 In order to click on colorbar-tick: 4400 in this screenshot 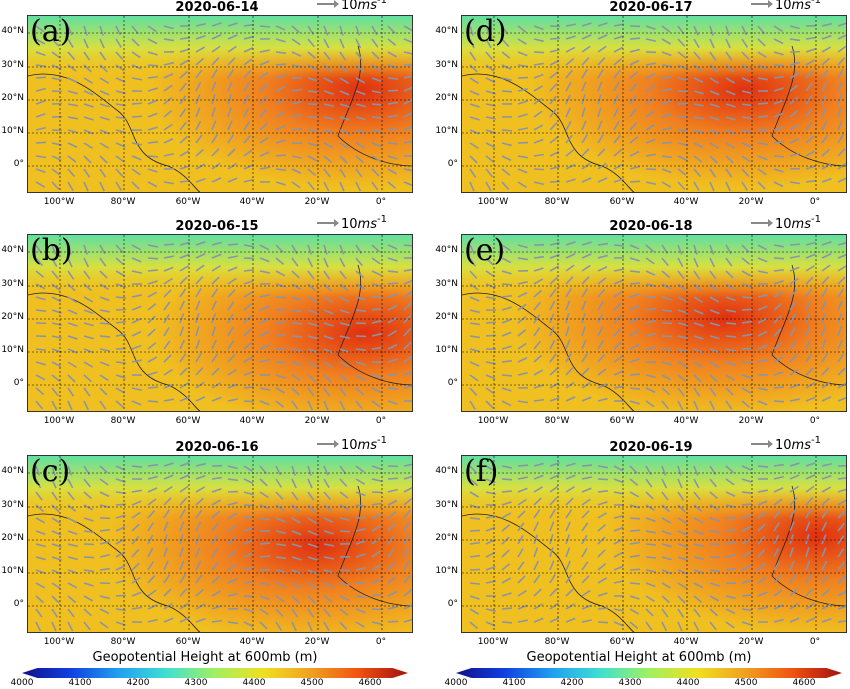, I will do `click(254, 683)`.